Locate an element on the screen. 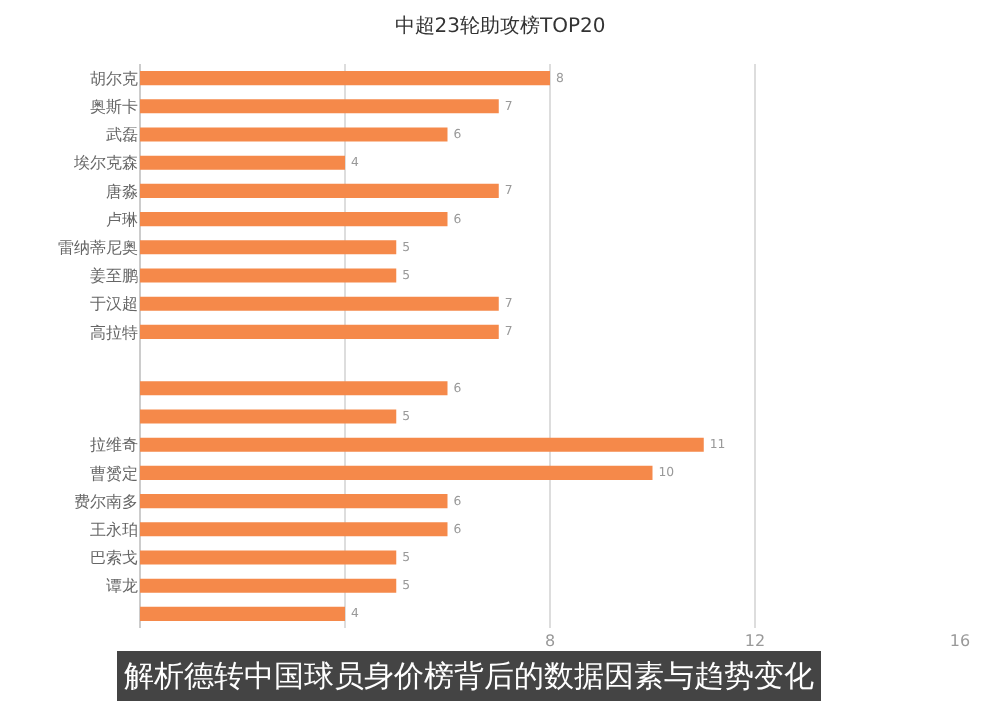 The image size is (1000, 724). y-tick-label: 姜至鹏 is located at coordinates (114, 276).